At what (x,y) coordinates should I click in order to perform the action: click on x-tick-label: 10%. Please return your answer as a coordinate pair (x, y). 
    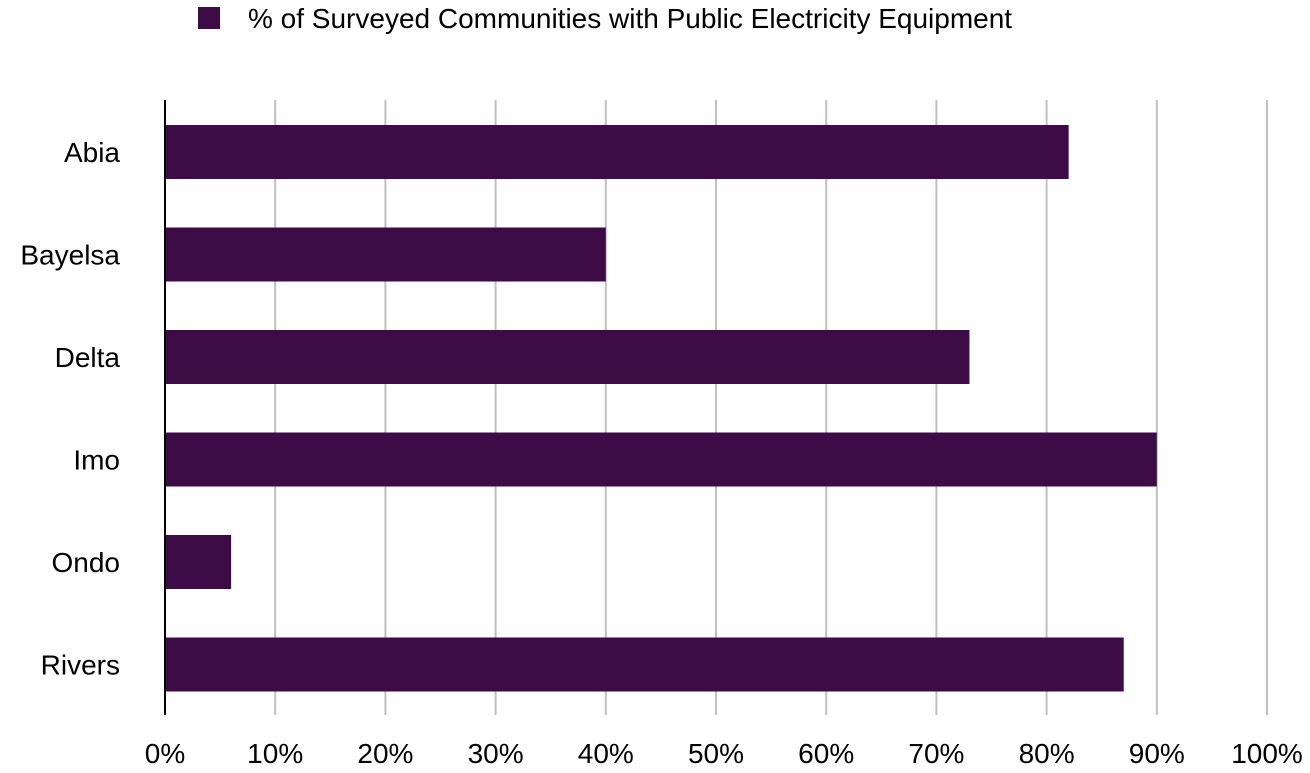
    Looking at the image, I should click on (275, 753).